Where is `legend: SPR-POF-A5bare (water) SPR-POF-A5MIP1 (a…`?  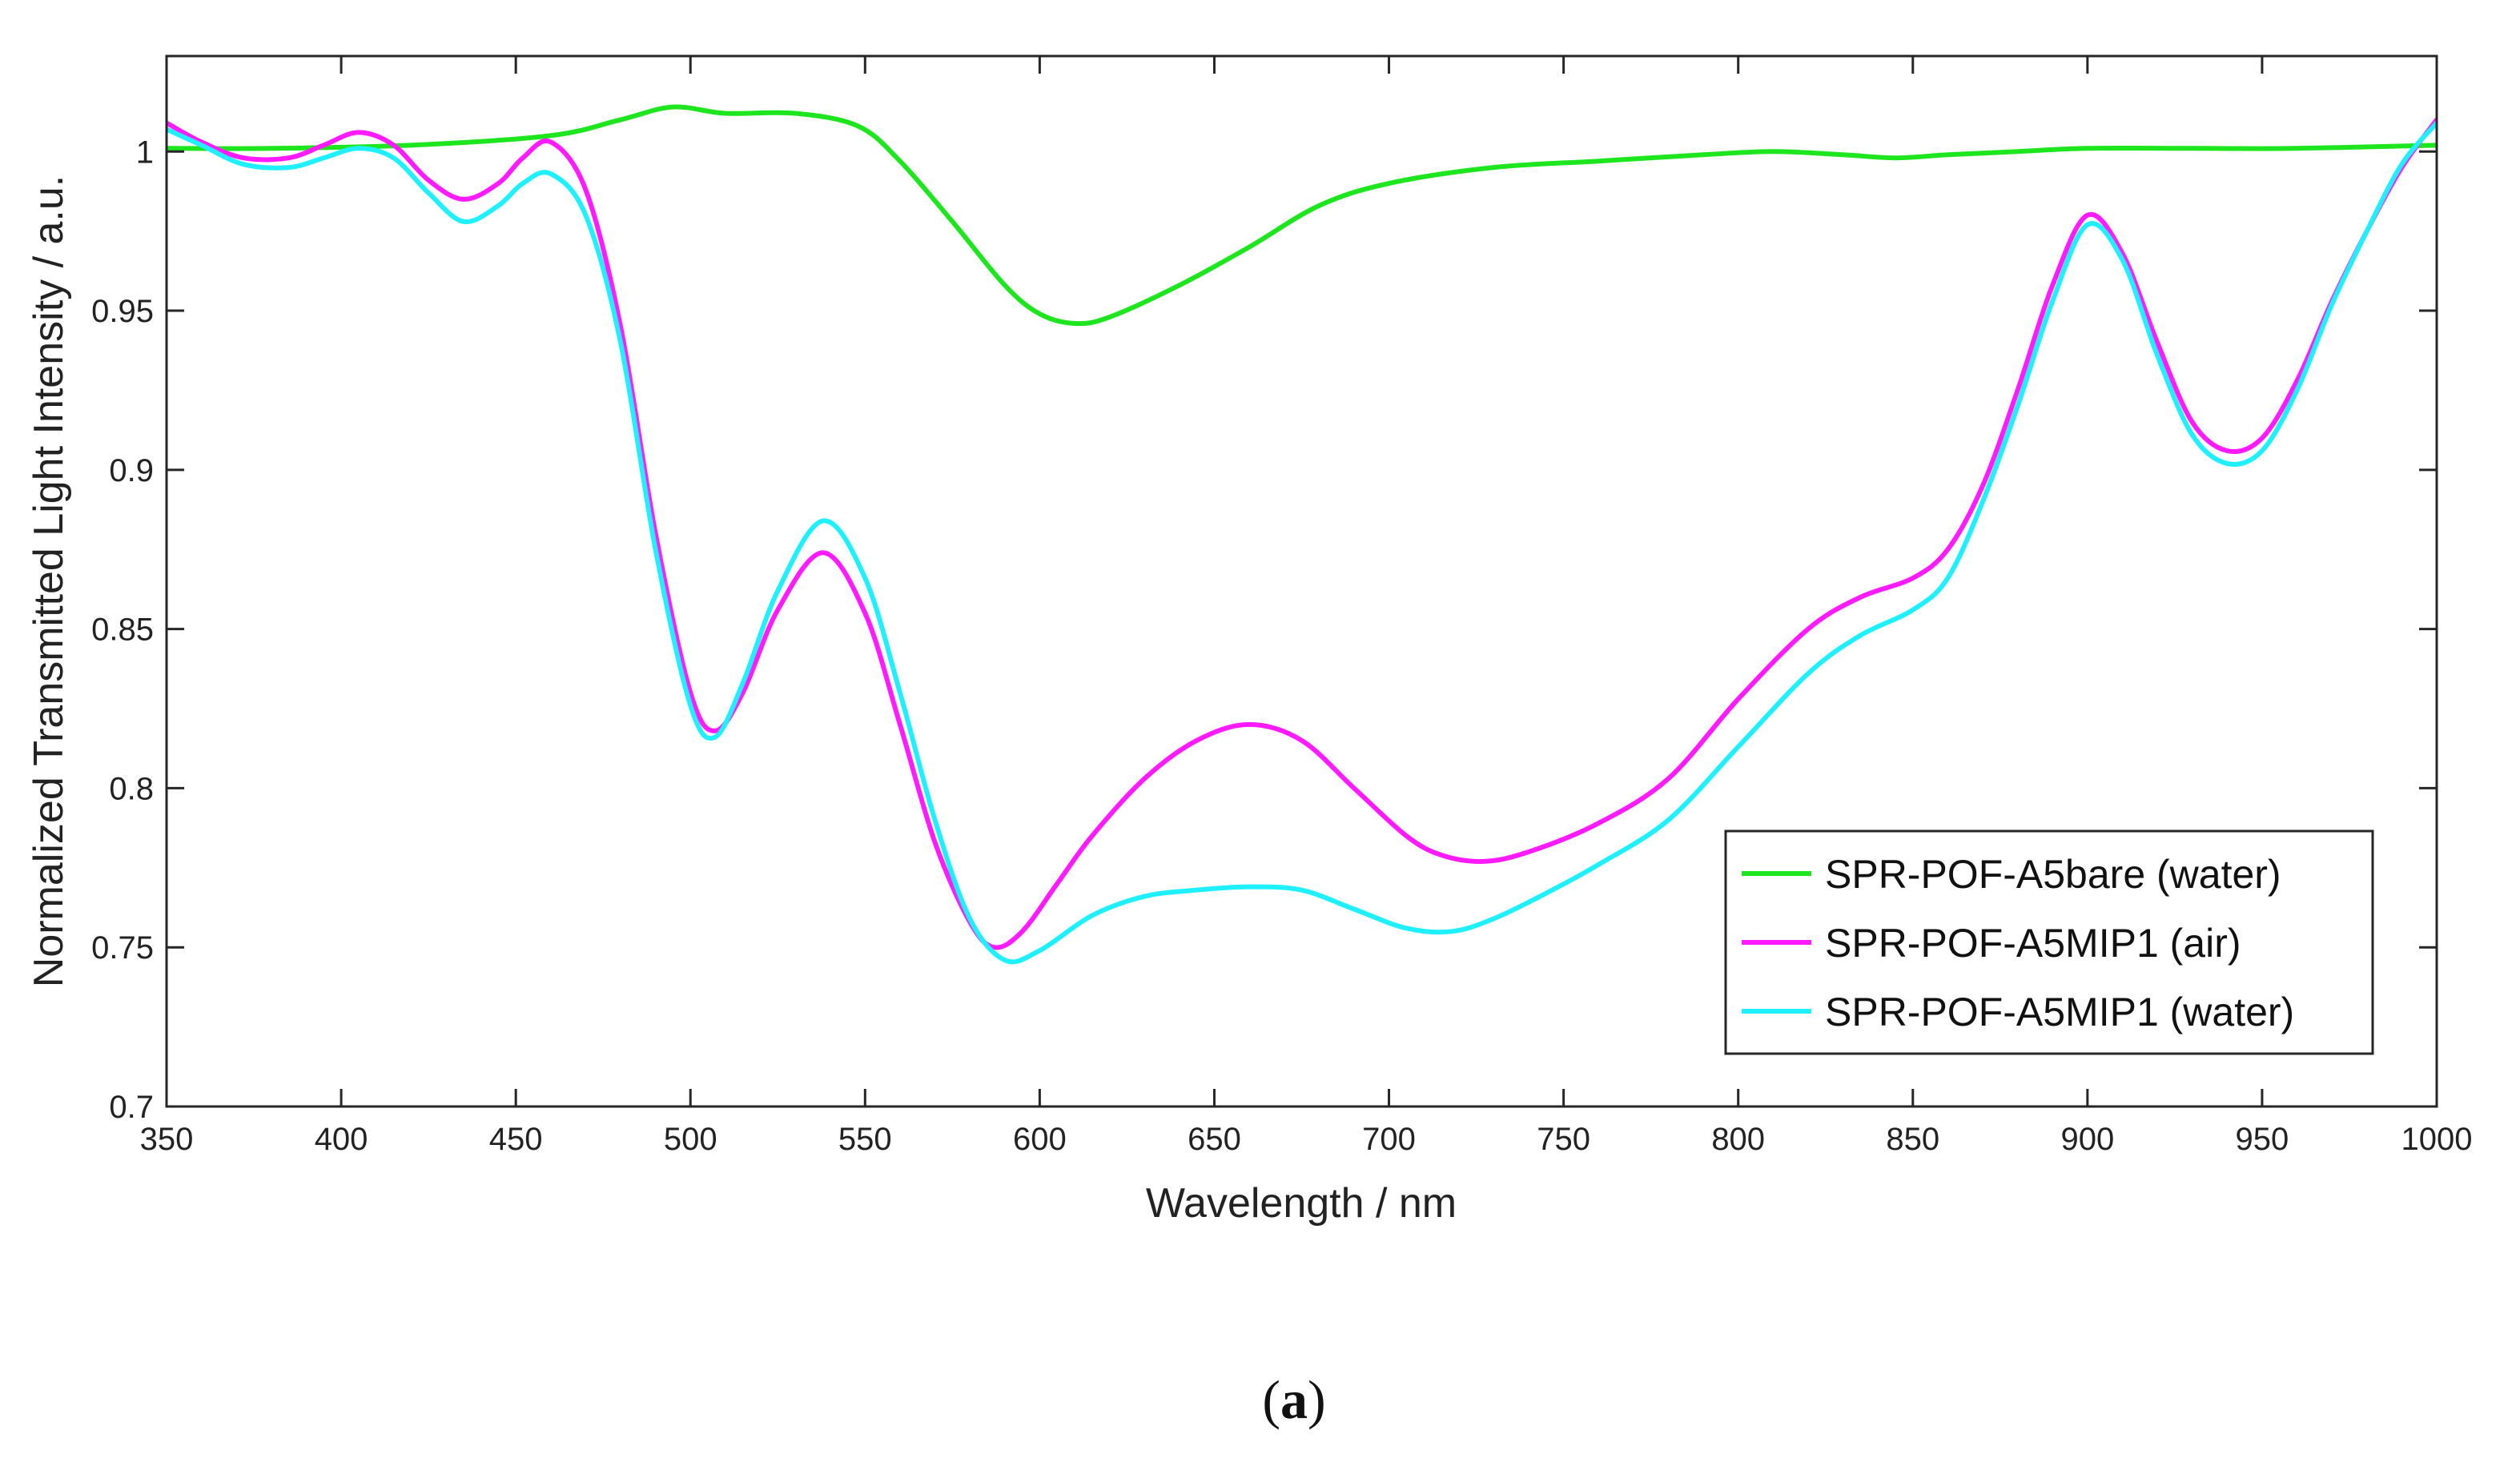
legend: SPR-POF-A5bare (water) SPR-POF-A5MIP1 (a… is located at coordinates (2049, 942).